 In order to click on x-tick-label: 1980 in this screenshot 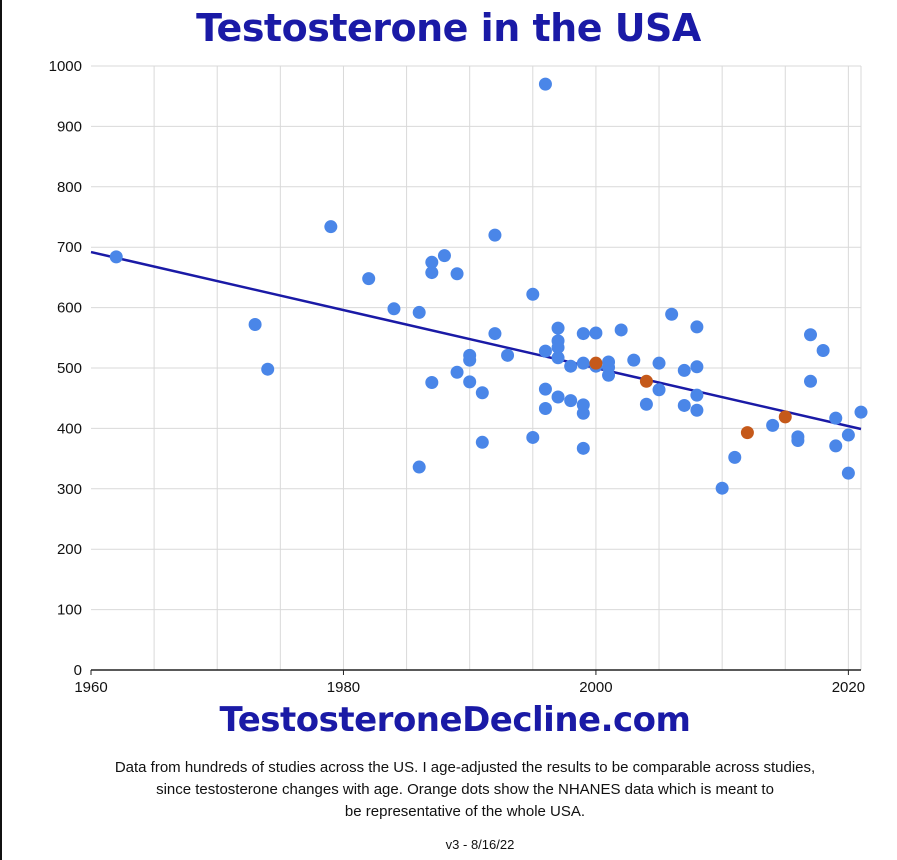, I will do `click(343, 687)`.